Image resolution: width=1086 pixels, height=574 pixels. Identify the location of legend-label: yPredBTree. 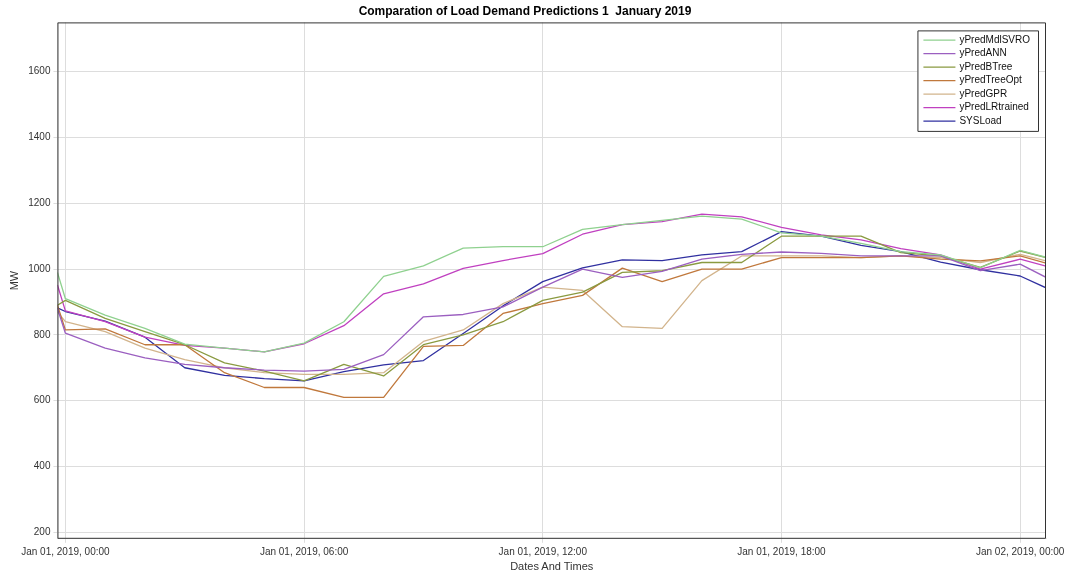
(986, 66).